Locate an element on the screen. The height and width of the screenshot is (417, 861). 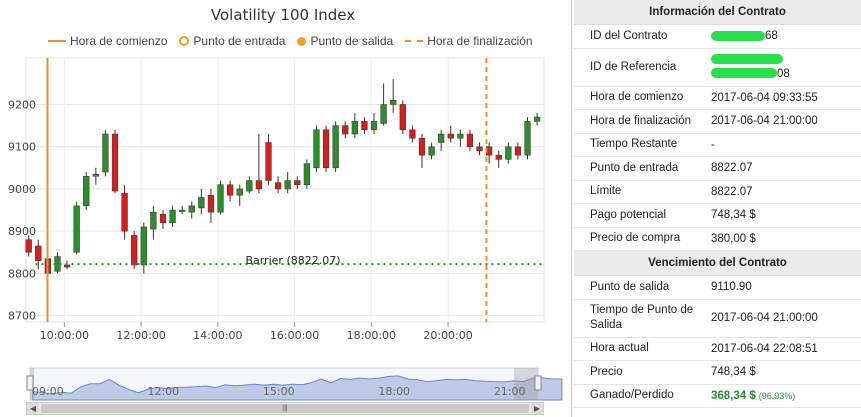
row-purchase-price: Precio de compra 380,00 $ is located at coordinates (717, 239).